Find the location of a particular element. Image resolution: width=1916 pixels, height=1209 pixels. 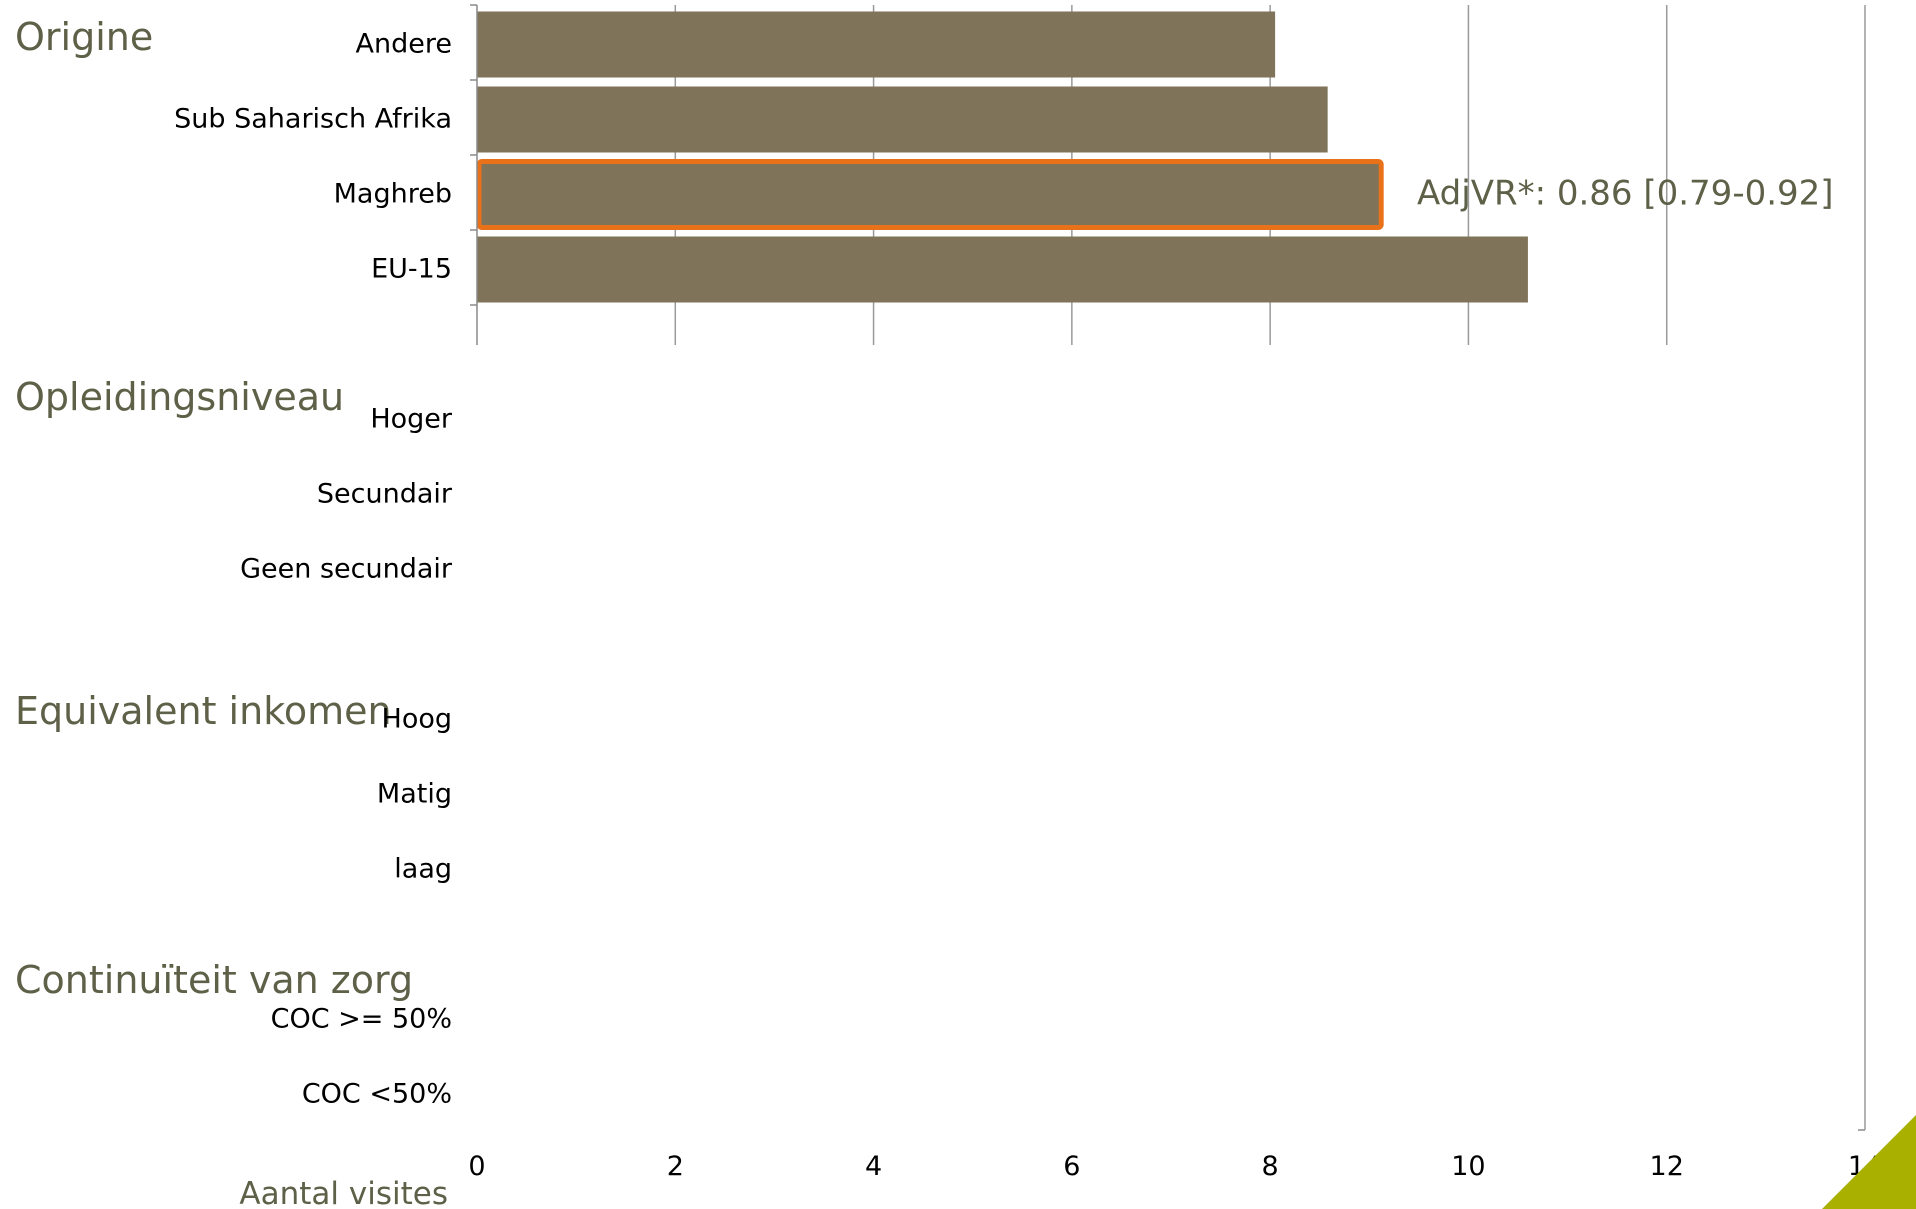

x-tick-label: 4 is located at coordinates (873, 1166).